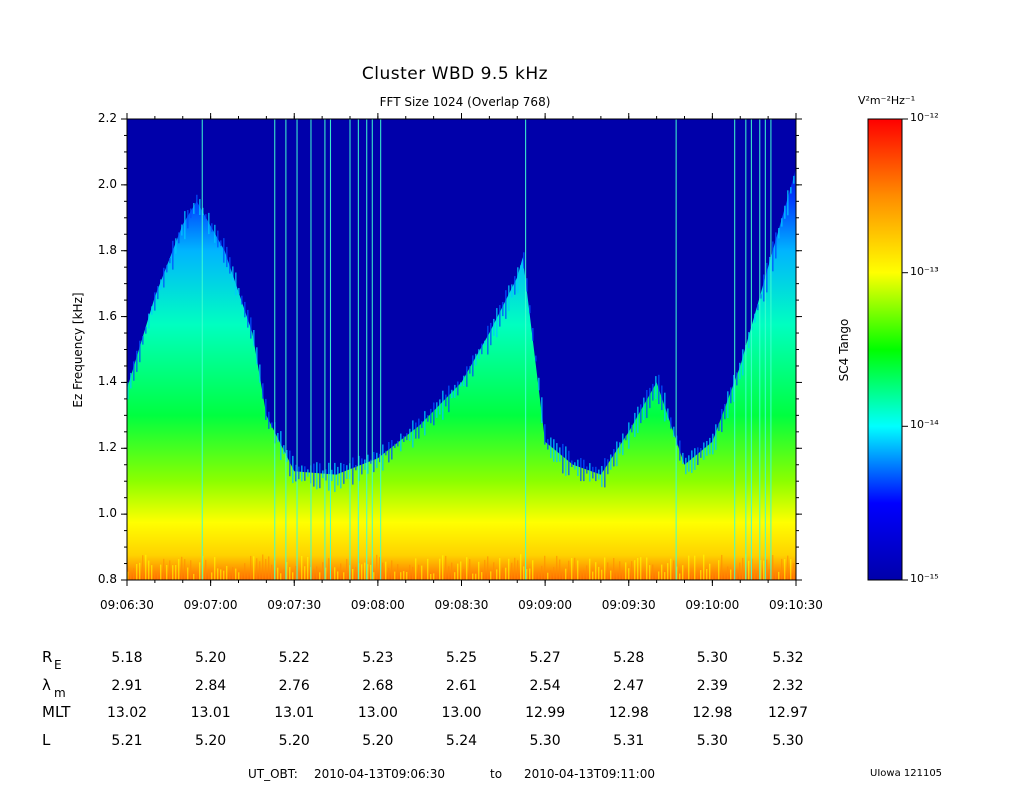 This screenshot has height=800, width=1024. What do you see at coordinates (796, 605) in the screenshot?
I see `x-tick-label: 09:10:30` at bounding box center [796, 605].